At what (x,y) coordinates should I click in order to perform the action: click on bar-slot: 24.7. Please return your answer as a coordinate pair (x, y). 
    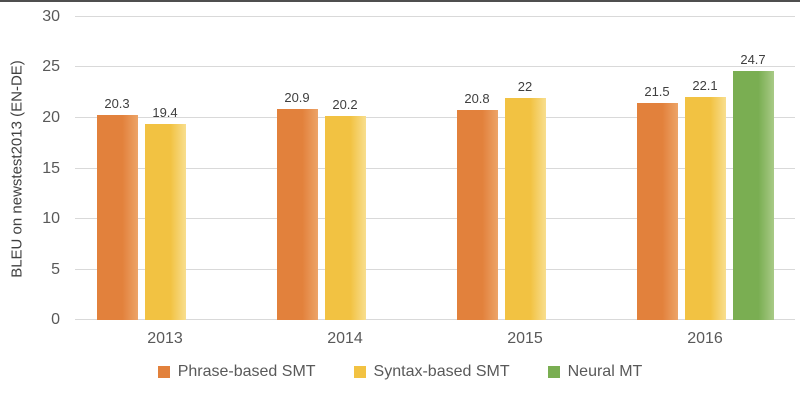
    Looking at the image, I should click on (753, 168).